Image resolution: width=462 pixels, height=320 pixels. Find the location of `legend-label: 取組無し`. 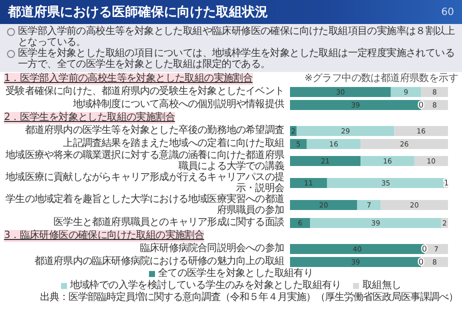

legend-label: 取組無し is located at coordinates (382, 286).